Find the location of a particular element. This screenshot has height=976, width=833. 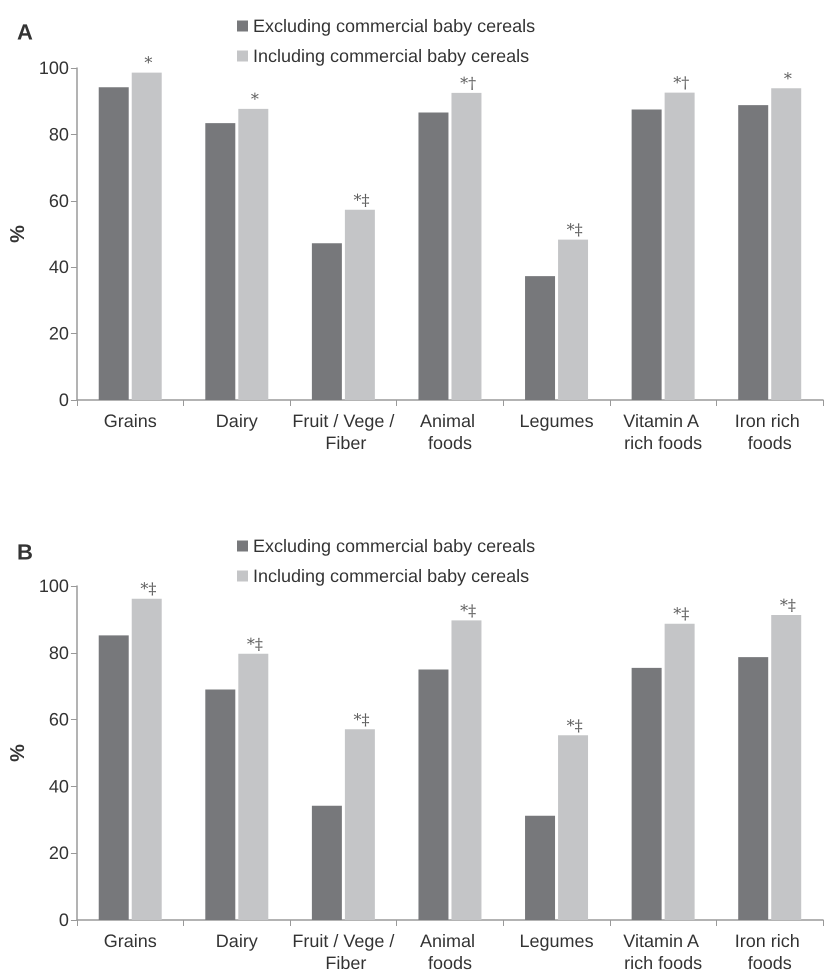

chart-title: A is located at coordinates (25, 32).